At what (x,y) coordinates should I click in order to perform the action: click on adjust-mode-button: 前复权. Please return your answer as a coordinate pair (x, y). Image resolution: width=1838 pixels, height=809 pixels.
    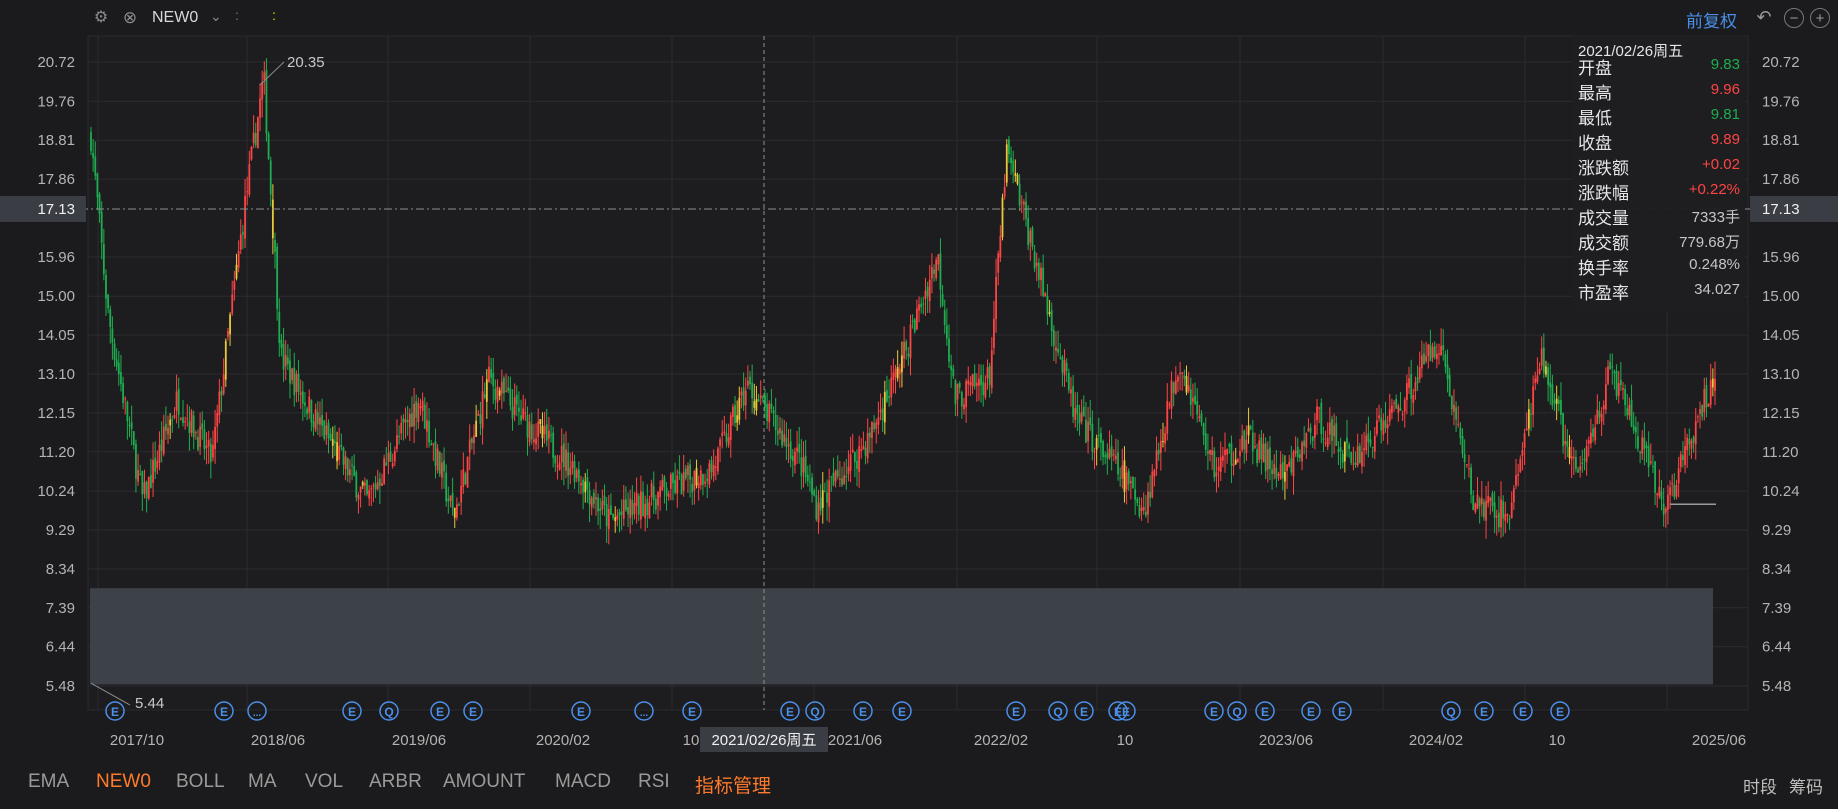
    Looking at the image, I should click on (1711, 21).